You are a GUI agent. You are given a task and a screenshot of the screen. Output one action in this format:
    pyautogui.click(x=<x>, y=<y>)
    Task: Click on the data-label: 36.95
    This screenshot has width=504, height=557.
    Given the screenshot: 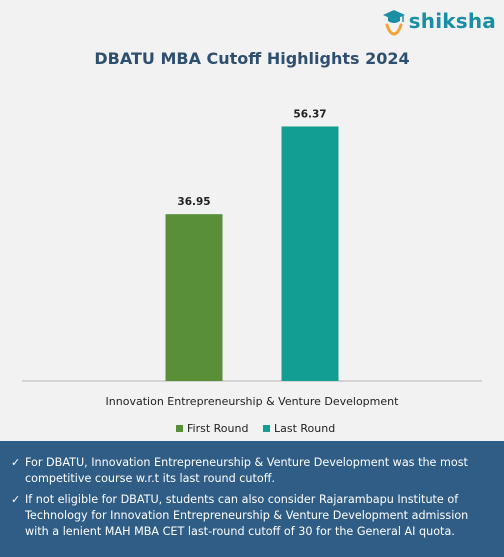 What is the action you would take?
    pyautogui.click(x=193, y=202)
    